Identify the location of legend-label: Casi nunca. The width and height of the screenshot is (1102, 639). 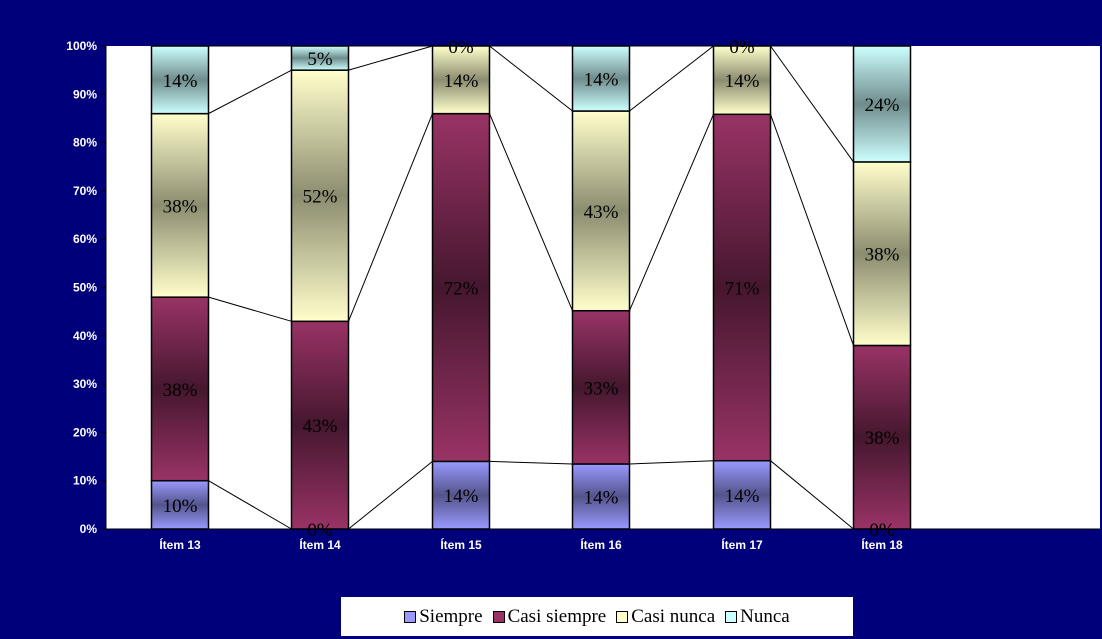
(673, 616).